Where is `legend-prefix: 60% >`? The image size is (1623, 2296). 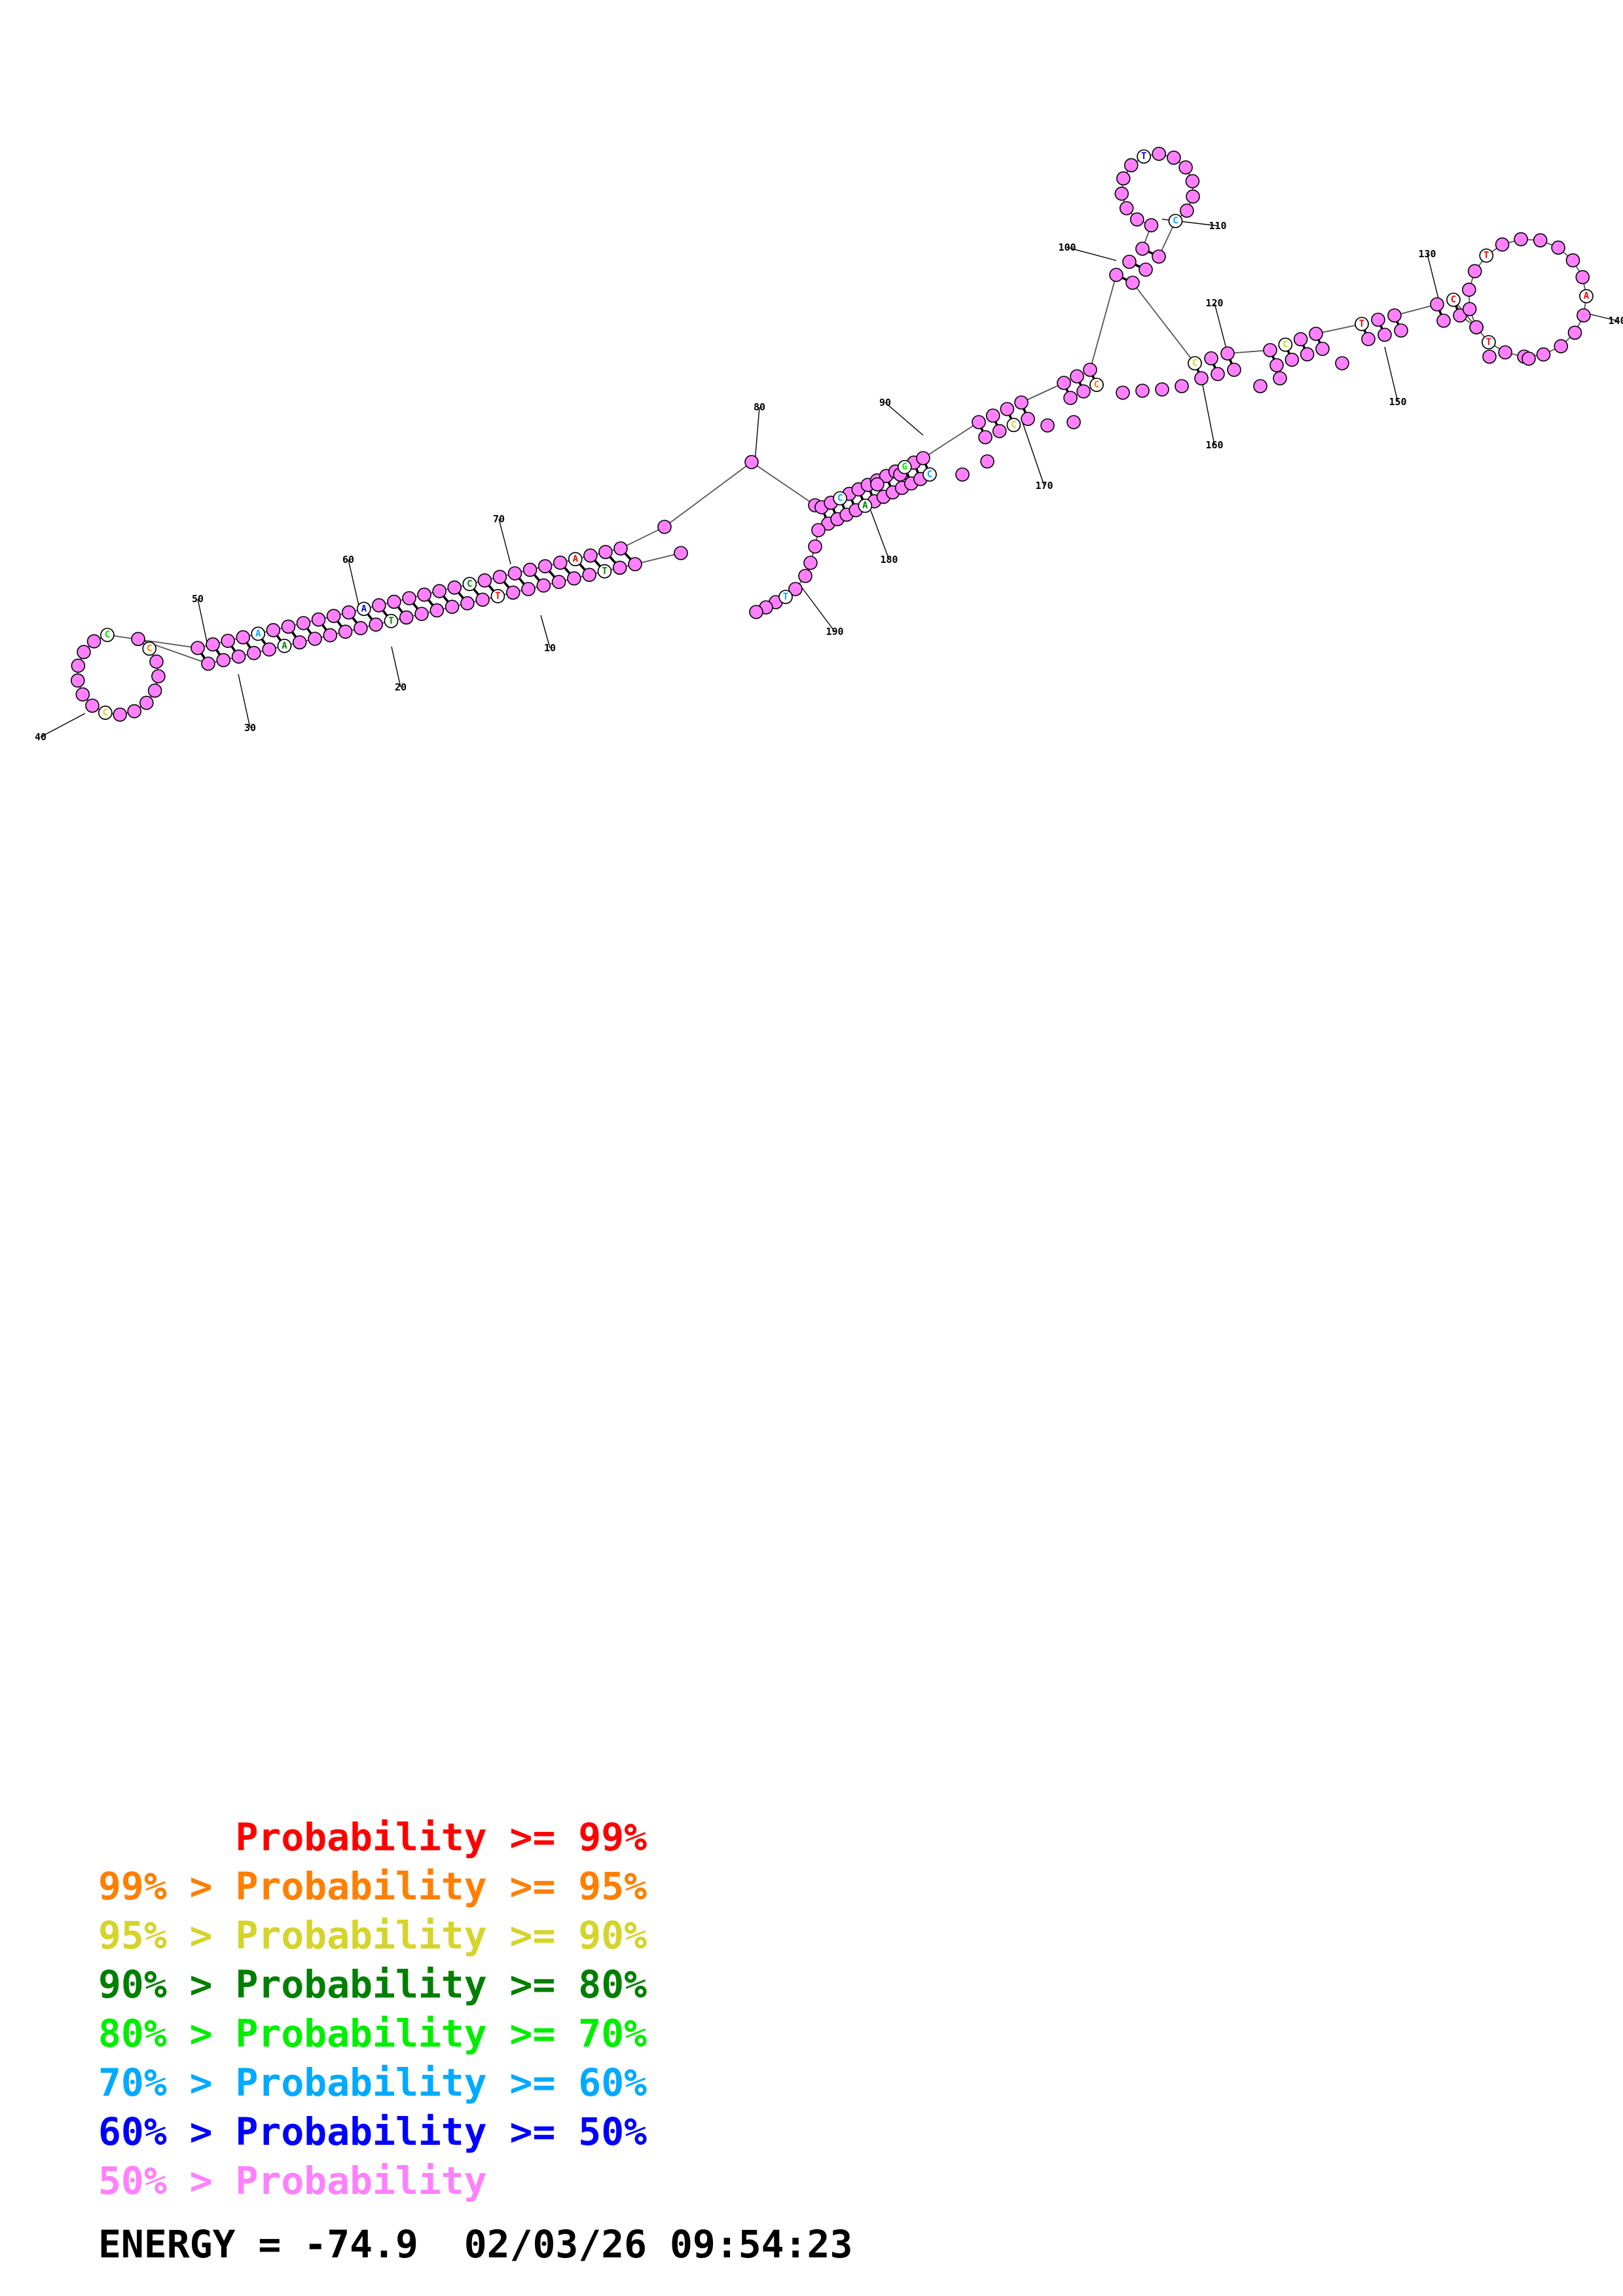 legend-prefix: 60% > is located at coordinates (167, 2131).